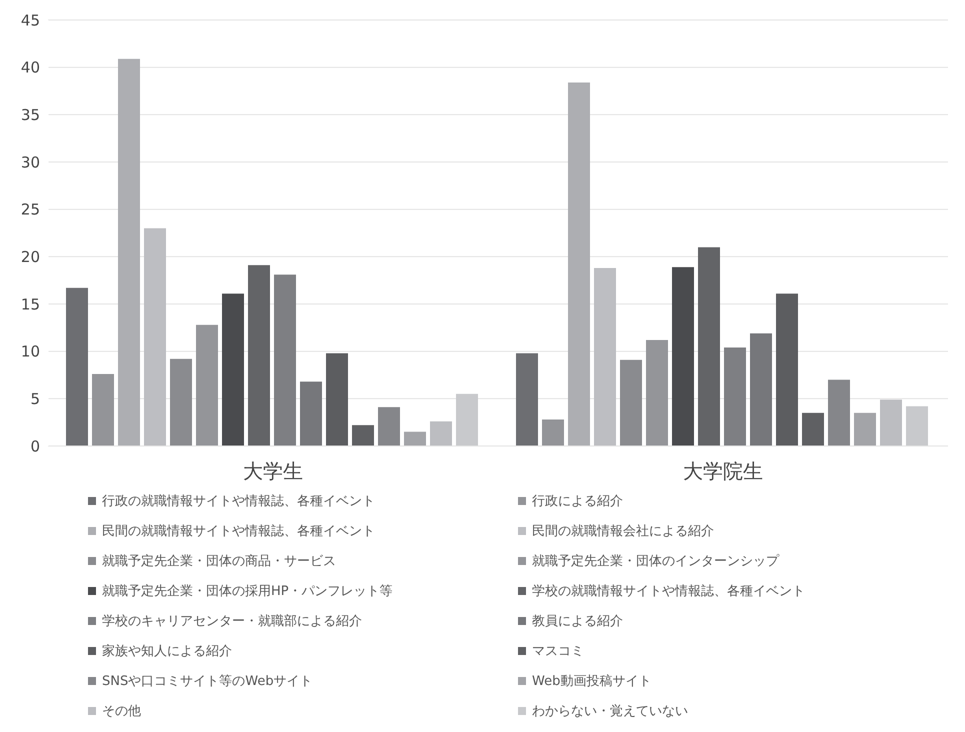 Image resolution: width=965 pixels, height=732 pixels. I want to click on y-tick-label: 30, so click(30, 162).